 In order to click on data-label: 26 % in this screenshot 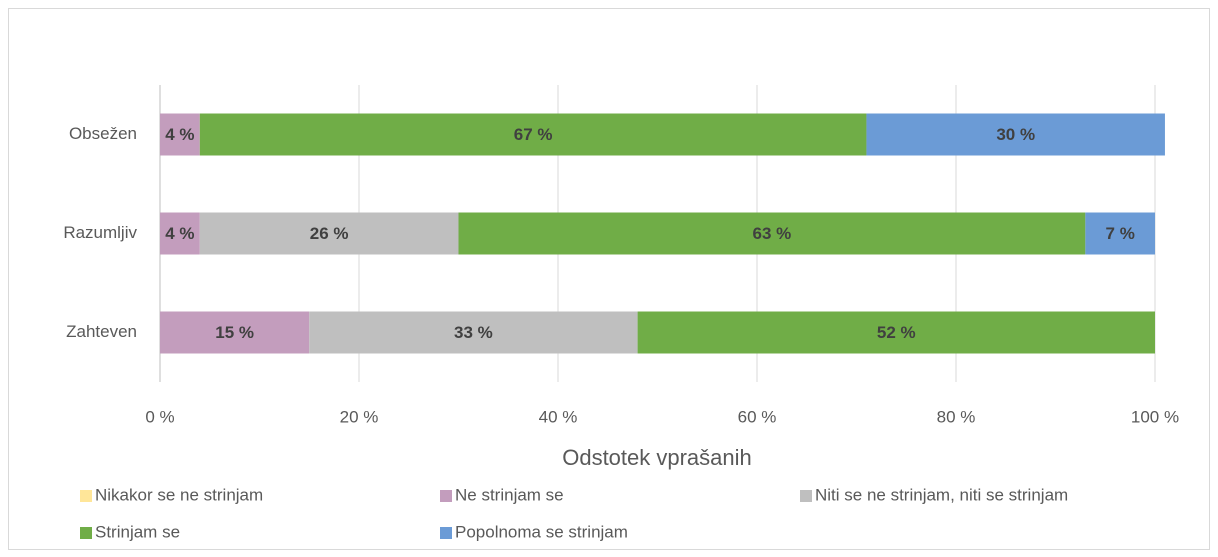, I will do `click(329, 233)`.